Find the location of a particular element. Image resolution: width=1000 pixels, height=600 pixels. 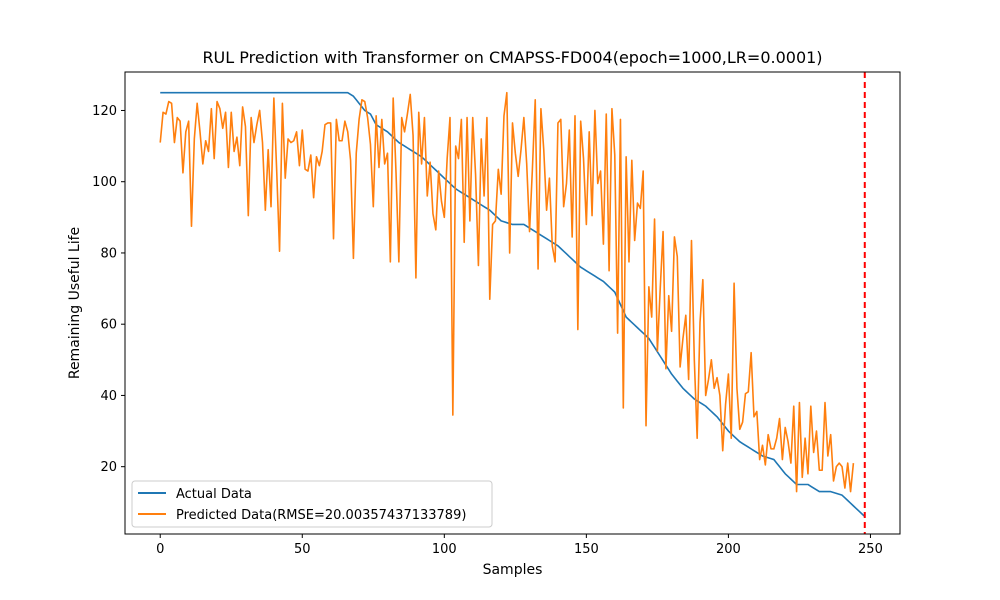

x-tick-label: 0 is located at coordinates (160, 549).